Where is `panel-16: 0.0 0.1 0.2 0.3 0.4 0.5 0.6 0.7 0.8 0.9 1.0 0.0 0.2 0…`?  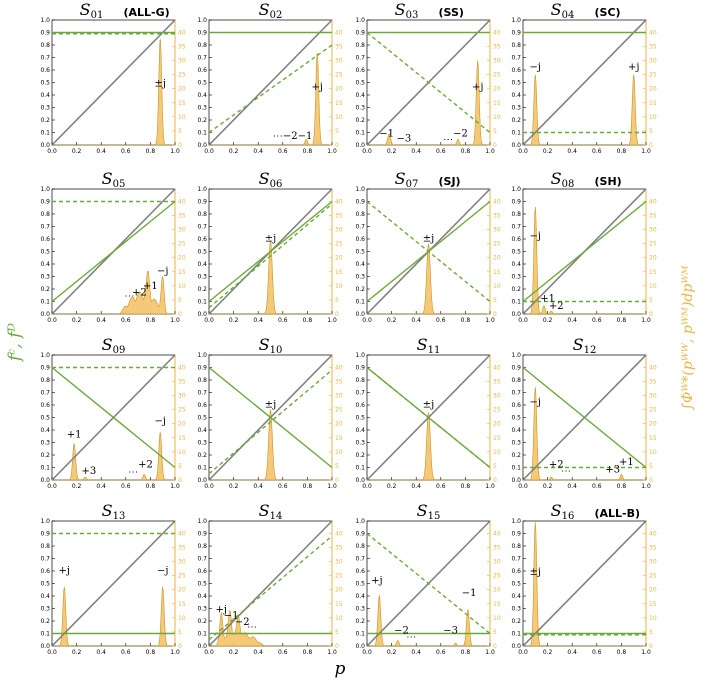 panel-16: 0.0 0.1 0.2 0.3 0.4 0.5 0.6 0.7 0.8 0.9 1.0 0.0 0.2 0… is located at coordinates (583, 578).